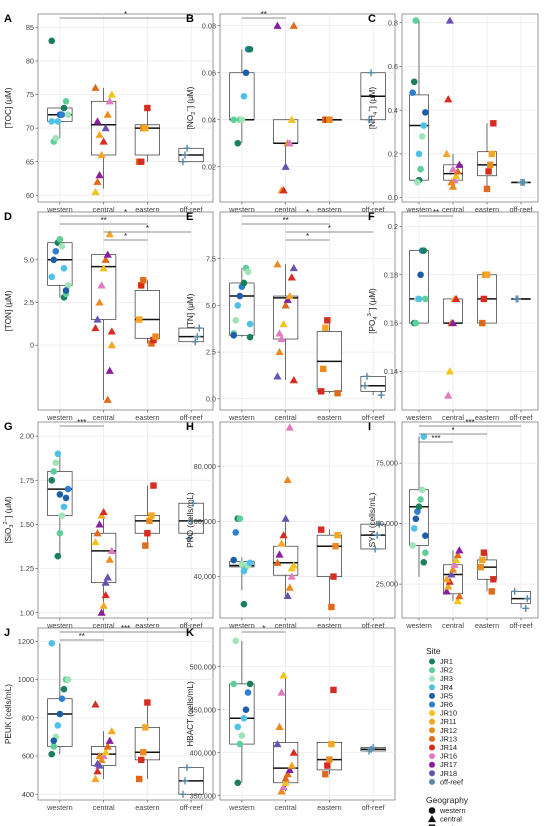 The width and height of the screenshot is (550, 826). I want to click on panel-label: H, so click(190, 427).